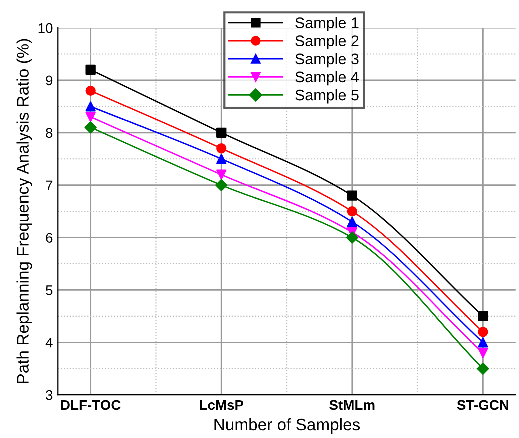 This screenshot has height=438, width=519. I want to click on legend-label: Sample 4, so click(328, 78).